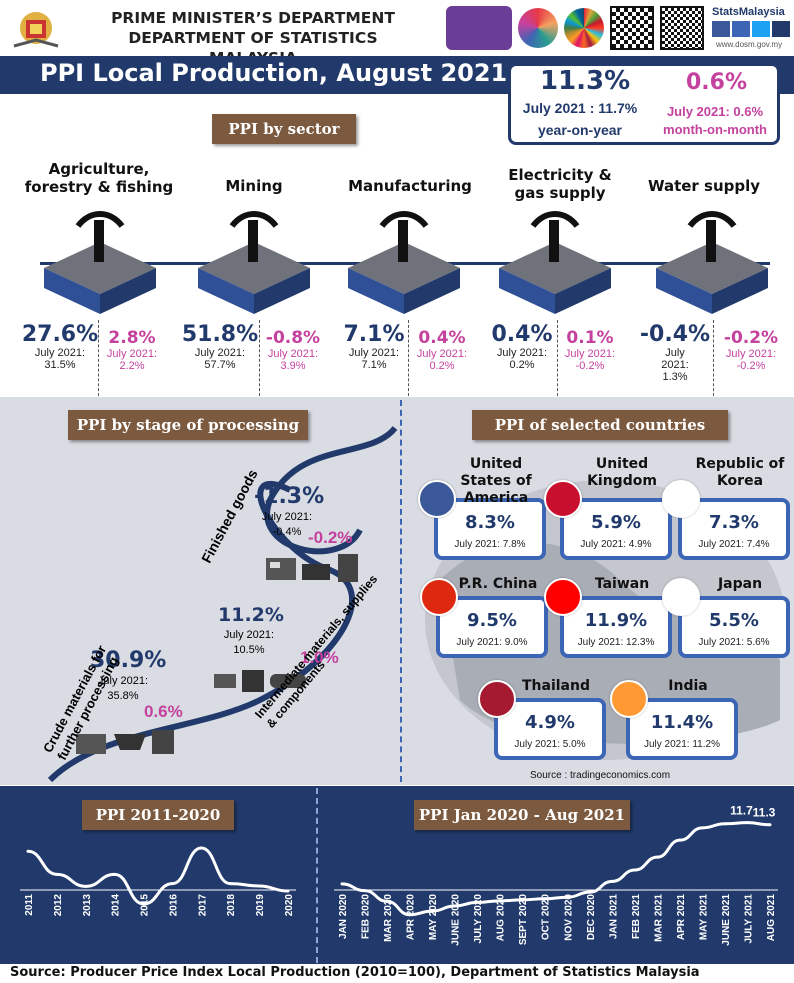  Describe the element at coordinates (158, 876) in the screenshot. I see `series-line` at that location.